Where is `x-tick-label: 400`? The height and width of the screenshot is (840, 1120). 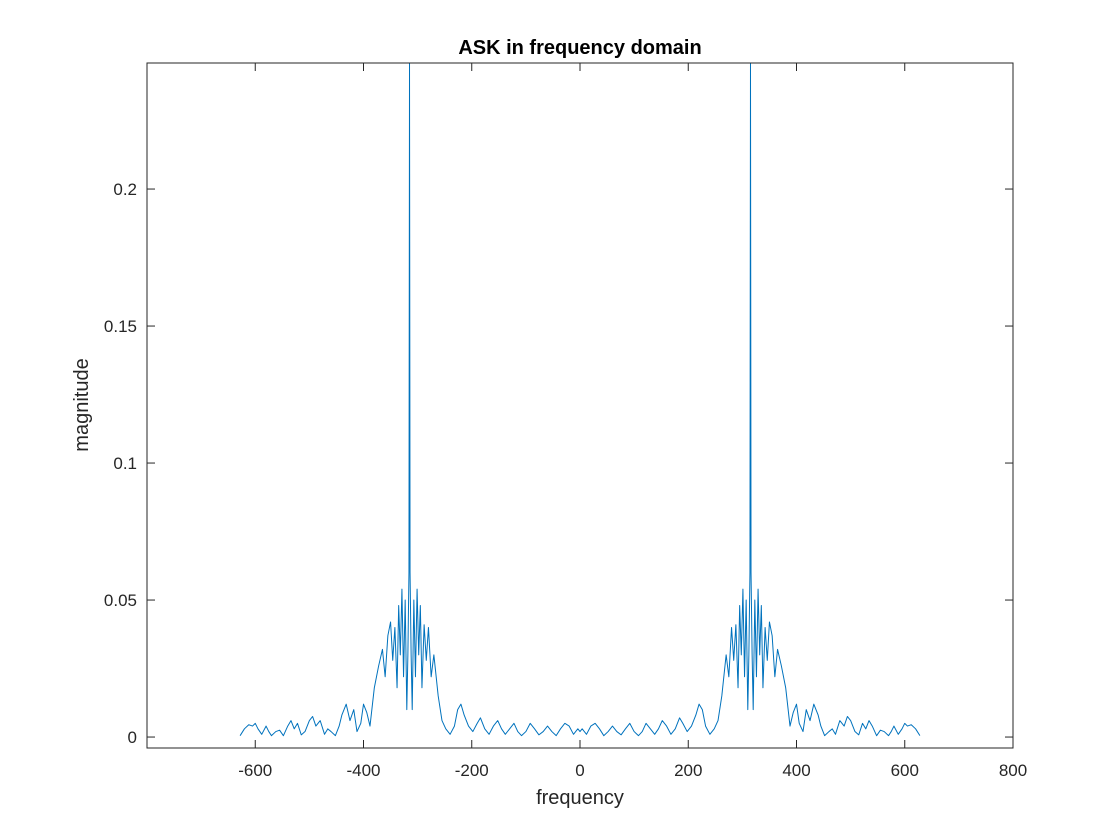 x-tick-label: 400 is located at coordinates (796, 770).